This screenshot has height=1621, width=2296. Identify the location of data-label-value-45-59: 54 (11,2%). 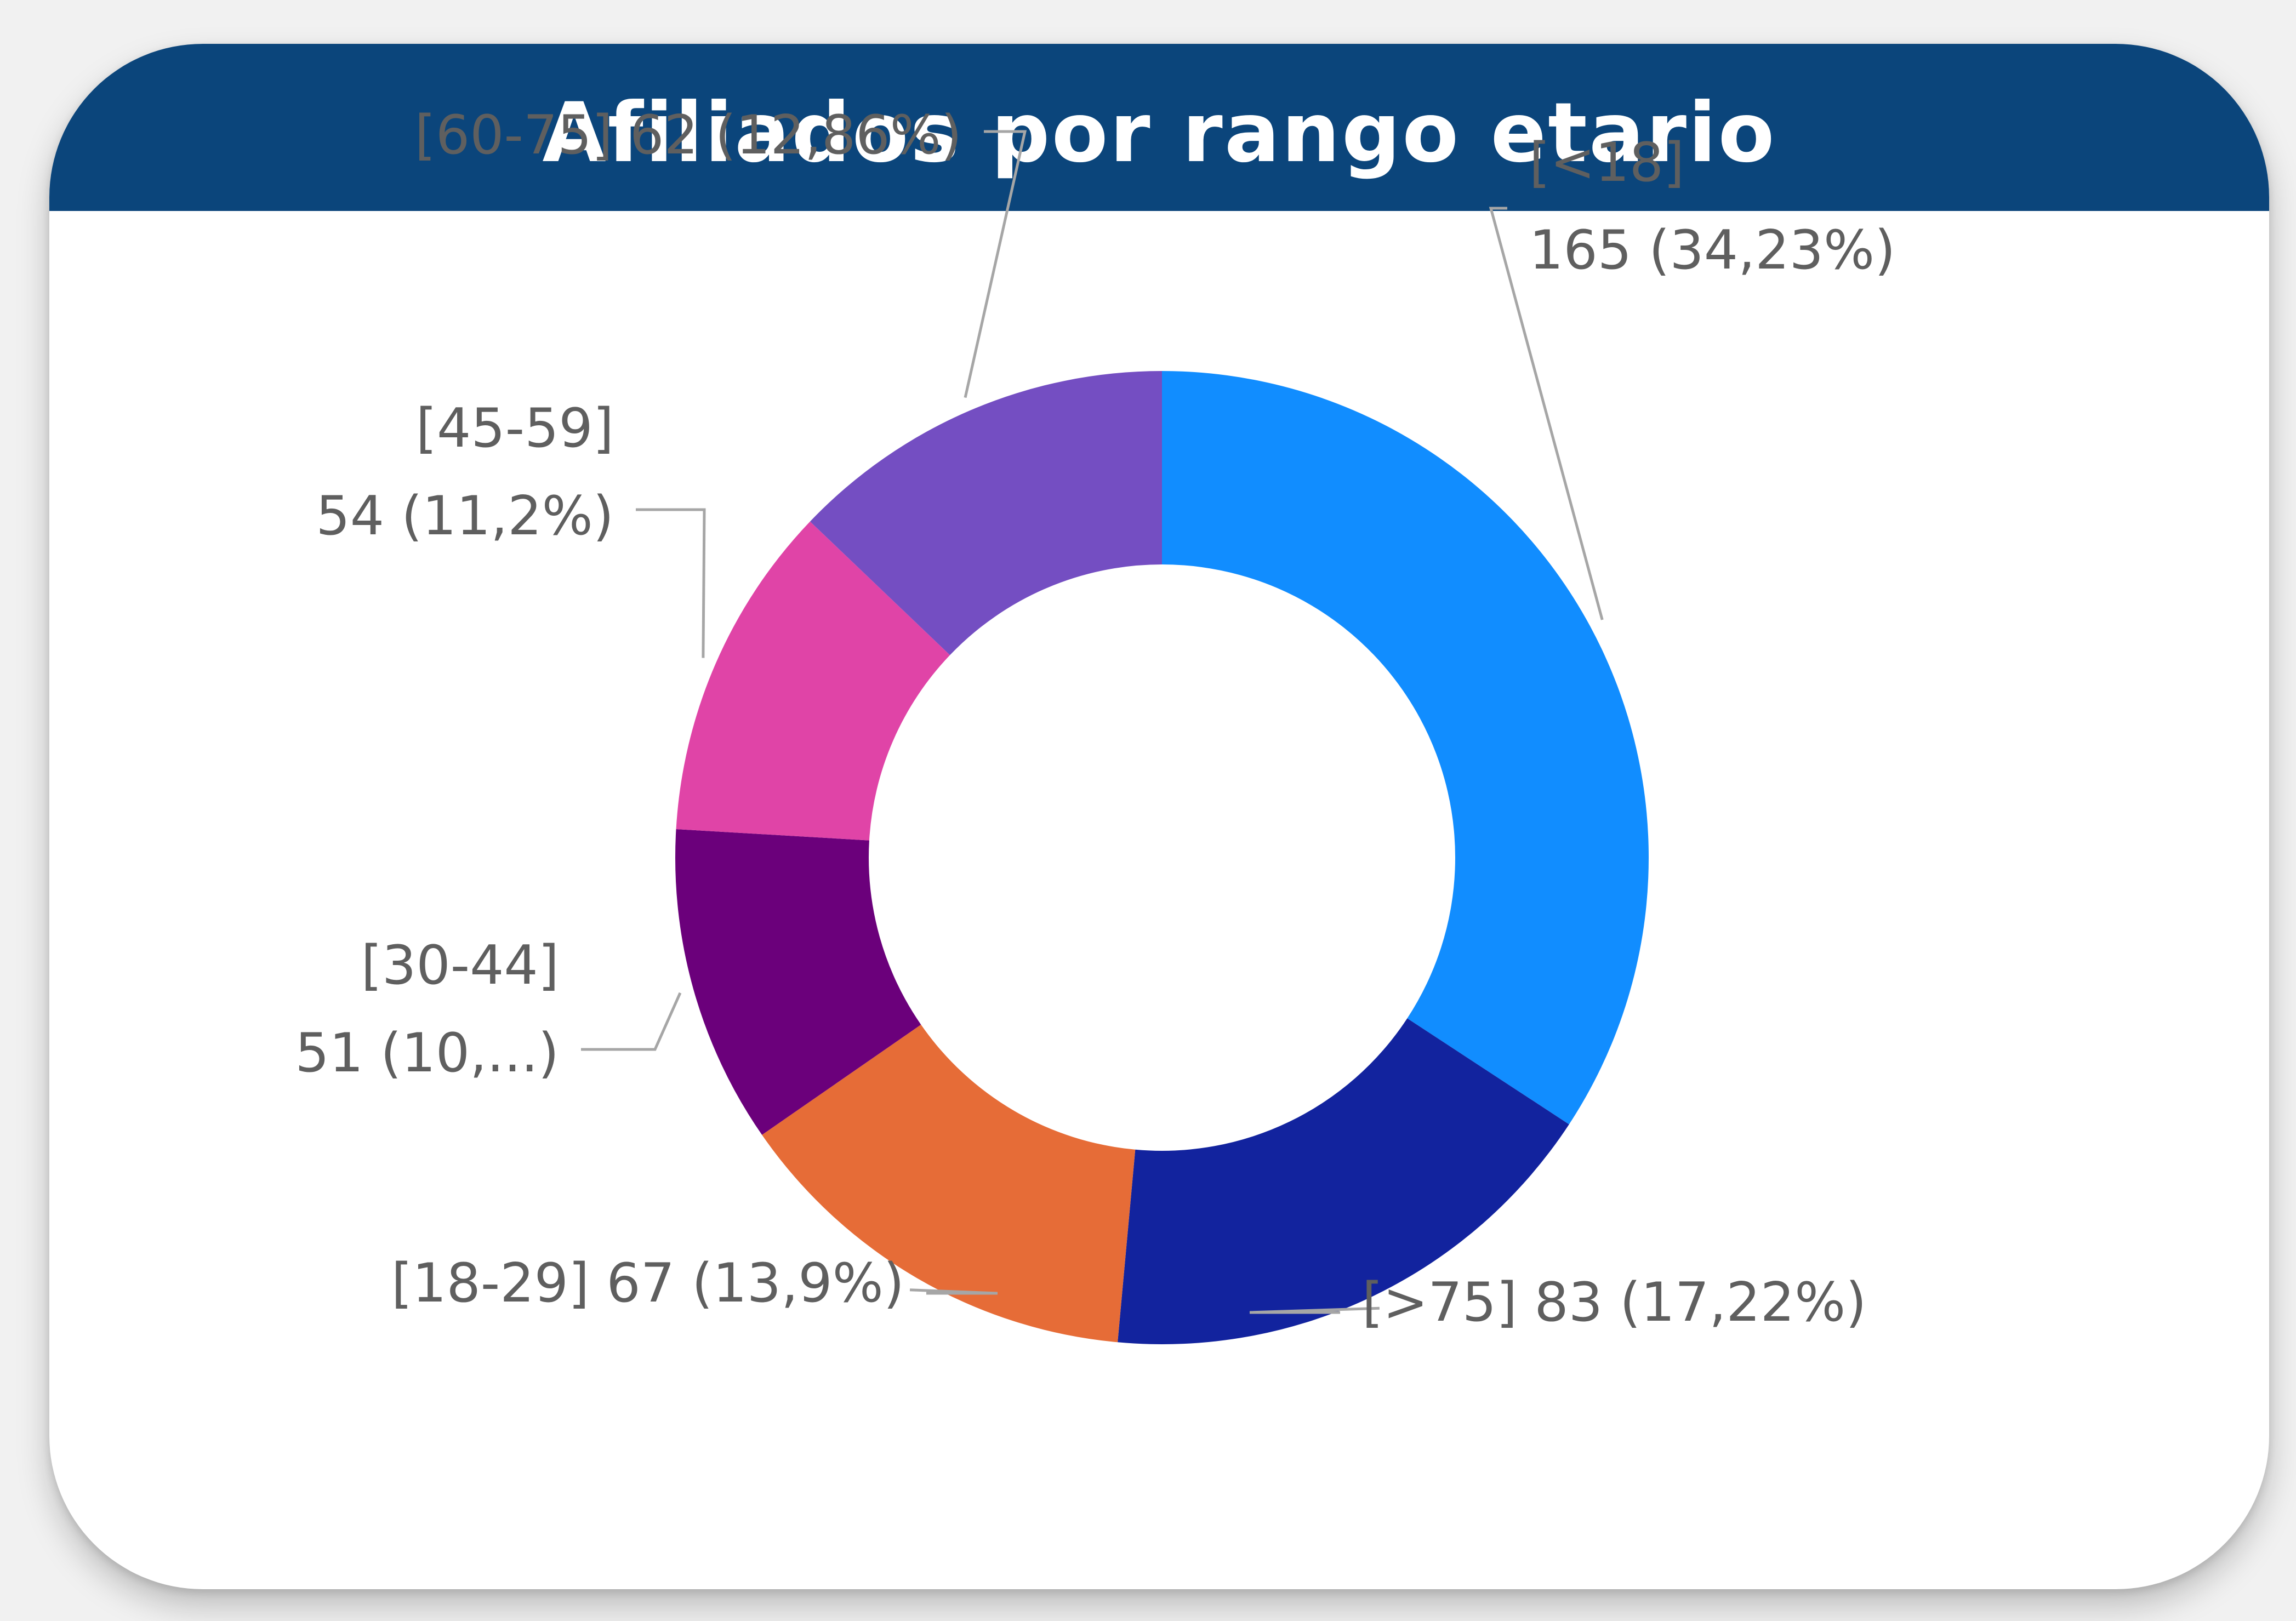
(465, 516).